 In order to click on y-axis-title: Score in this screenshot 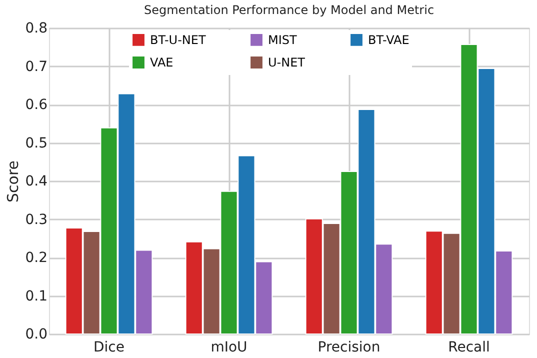, I will do `click(13, 181)`.